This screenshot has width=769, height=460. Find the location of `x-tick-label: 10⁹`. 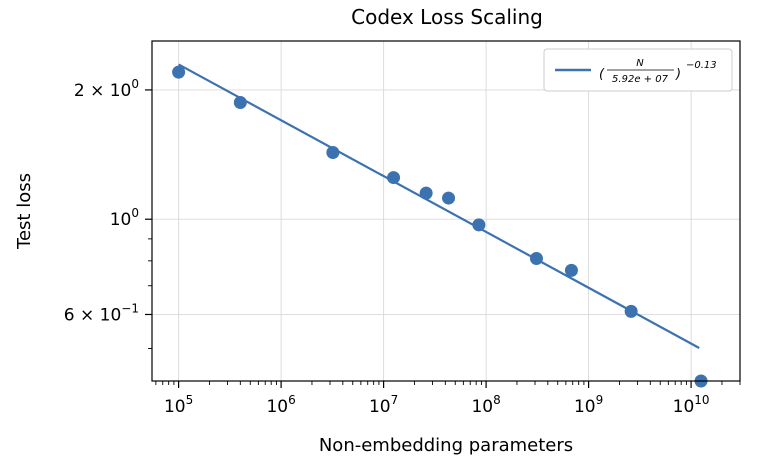

x-tick-label: 10⁹ is located at coordinates (588, 405).